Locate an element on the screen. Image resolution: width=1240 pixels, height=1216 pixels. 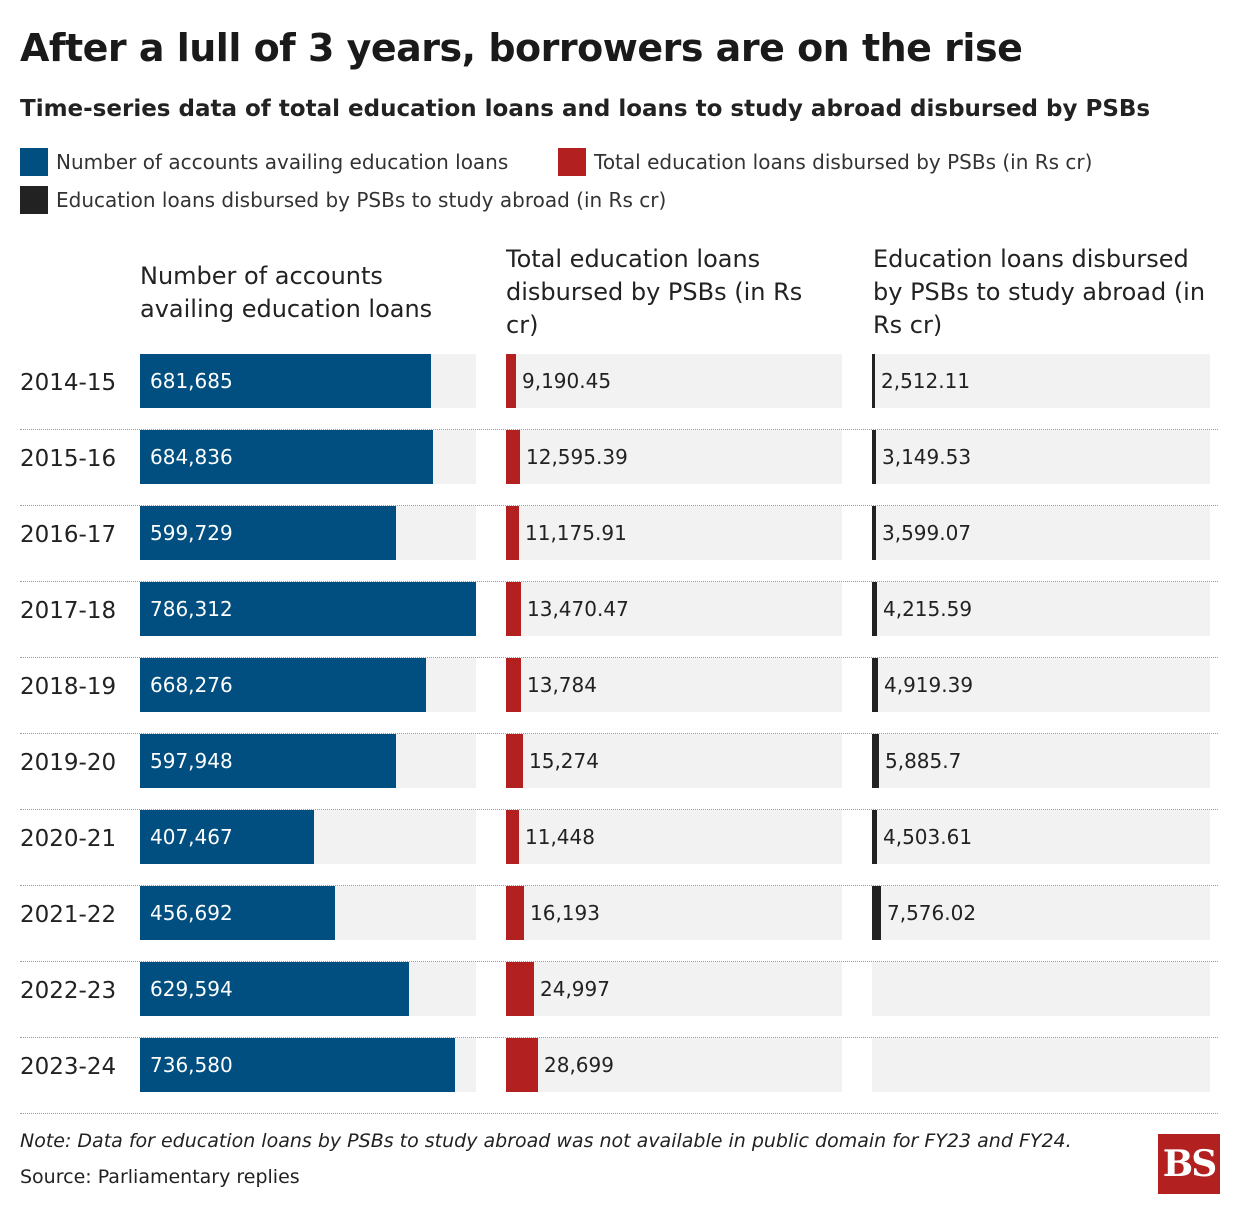
data-label: 684,836 is located at coordinates (191, 457).